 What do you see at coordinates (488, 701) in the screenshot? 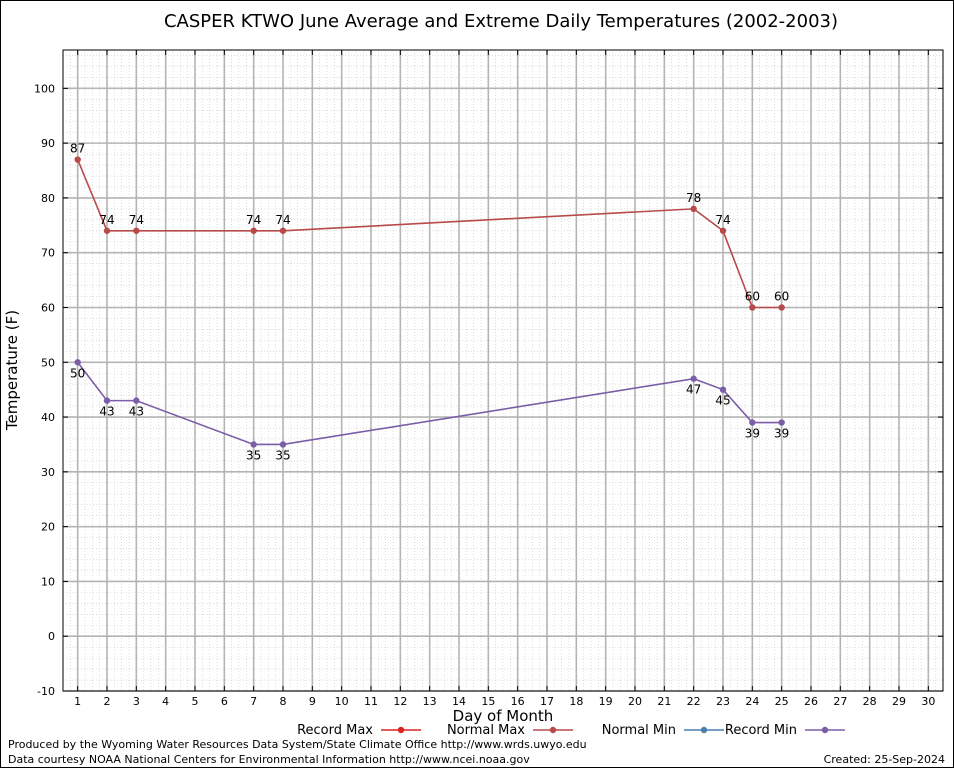
I see `x-tick-label: 15` at bounding box center [488, 701].